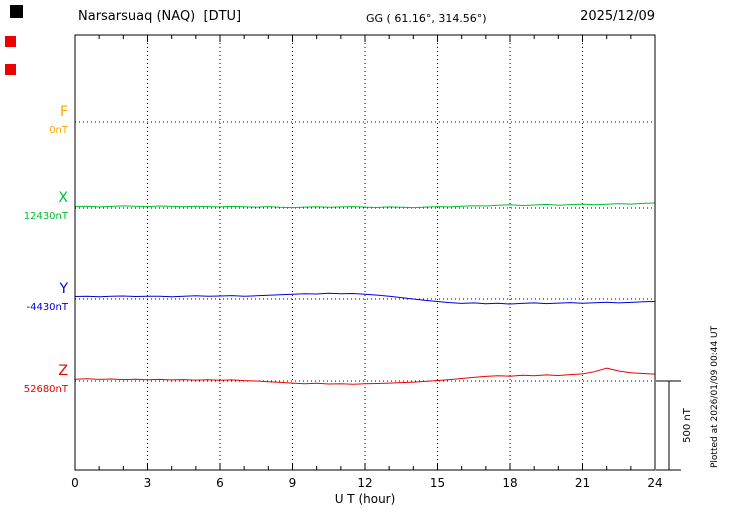 The image size is (730, 520). I want to click on x-tick-label-9: 9, so click(292, 483).